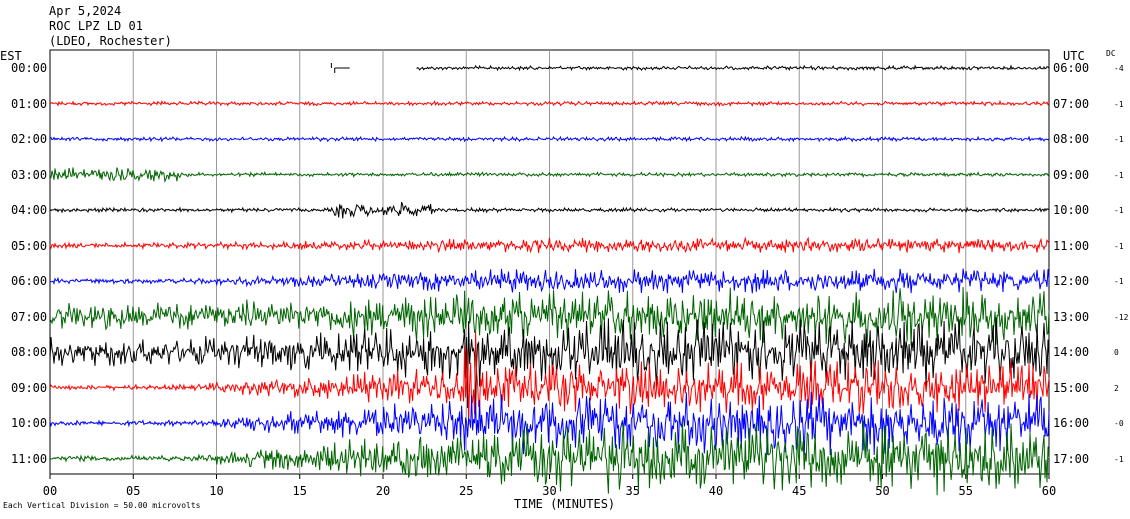  Describe the element at coordinates (29, 281) in the screenshot. I see `est-row-label: 06:00` at that location.